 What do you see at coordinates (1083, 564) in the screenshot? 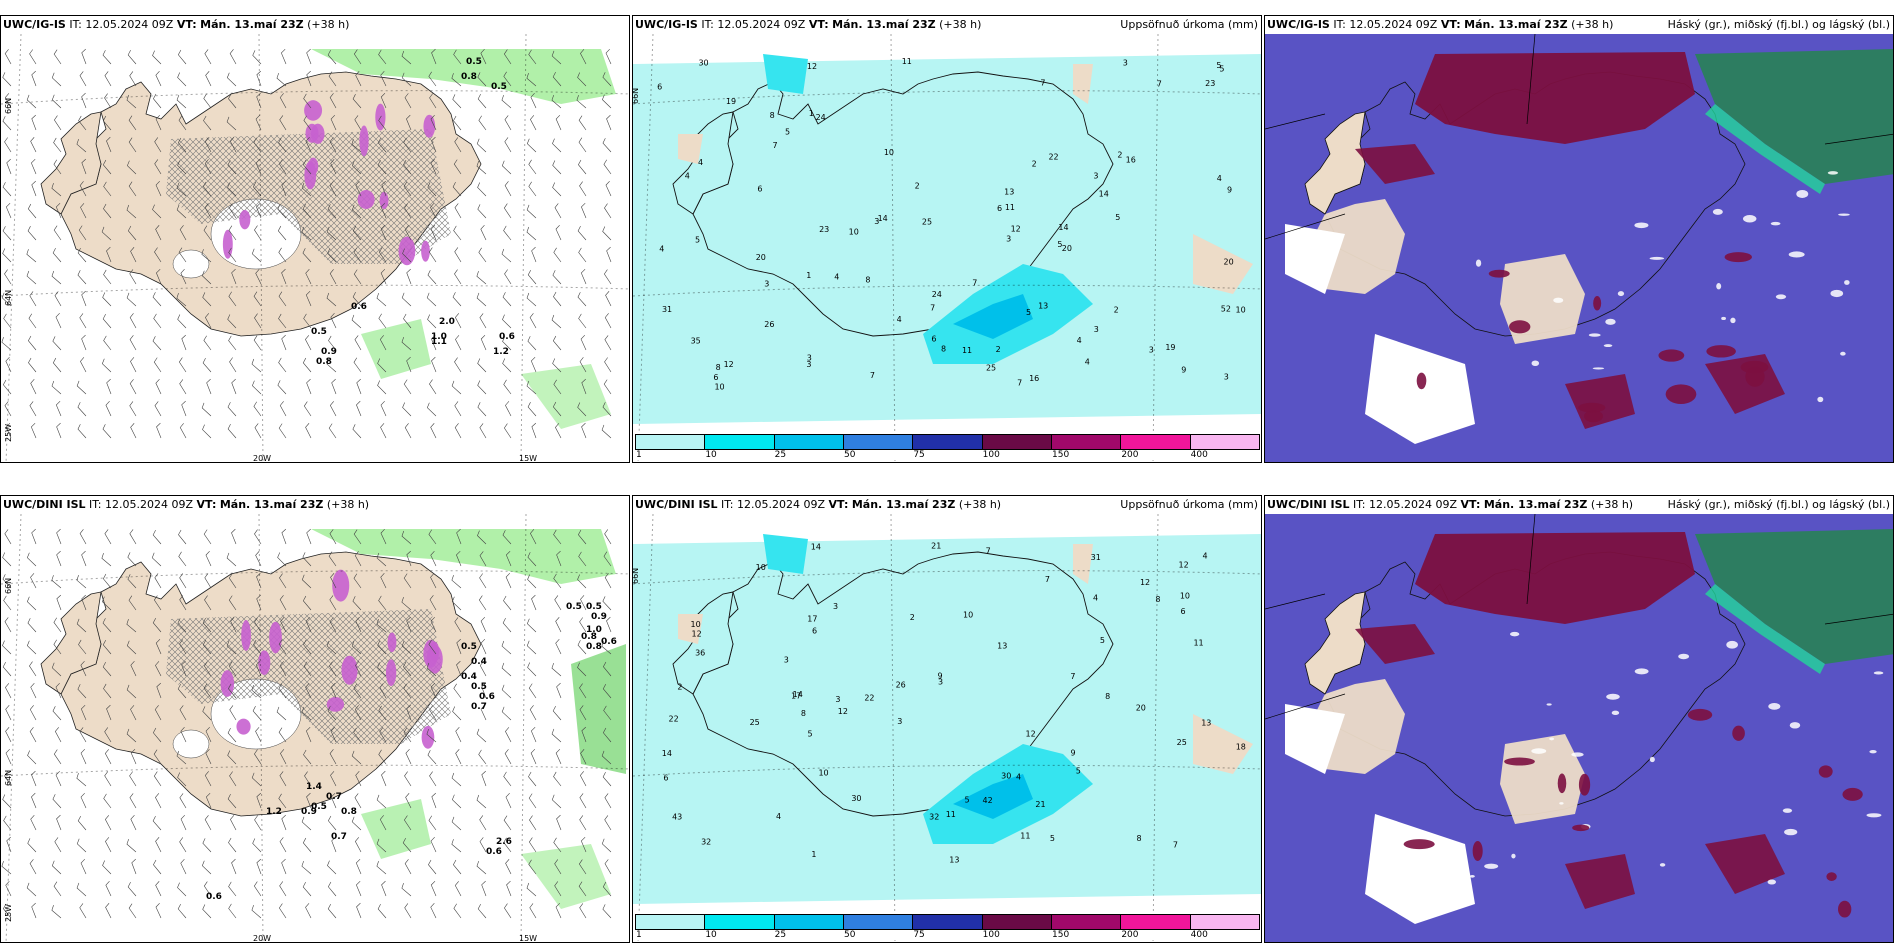
I see `dry-patch` at bounding box center [1083, 564].